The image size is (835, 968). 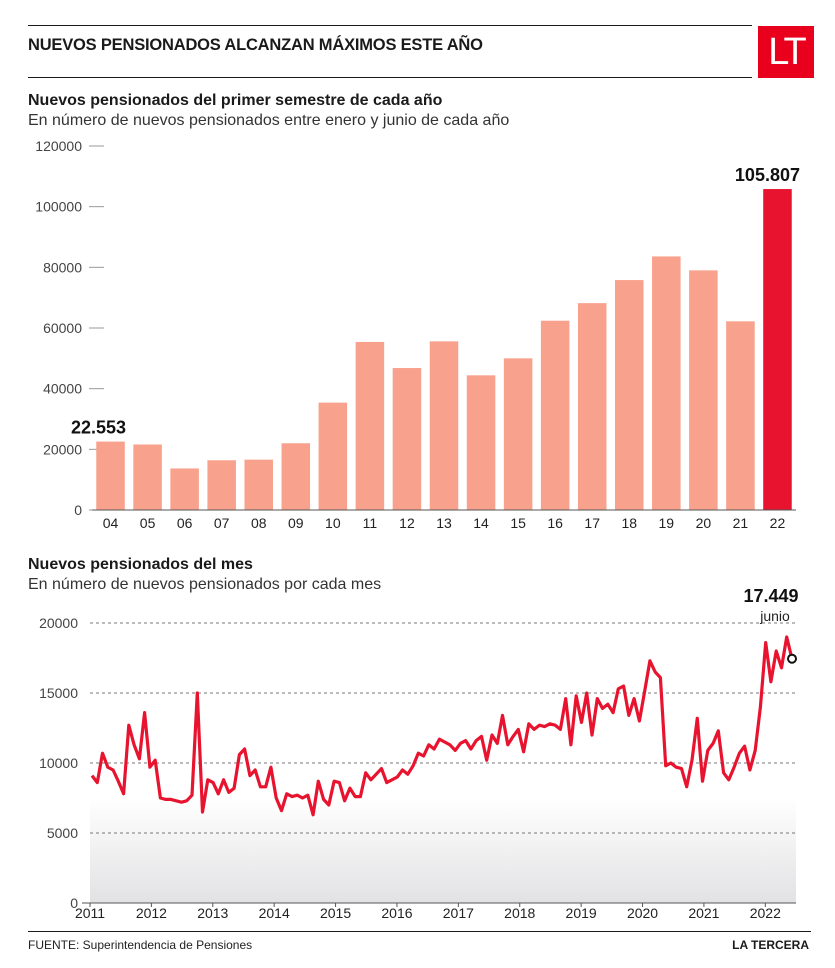 What do you see at coordinates (274, 913) in the screenshot?
I see `line-x-tick-label: 2014` at bounding box center [274, 913].